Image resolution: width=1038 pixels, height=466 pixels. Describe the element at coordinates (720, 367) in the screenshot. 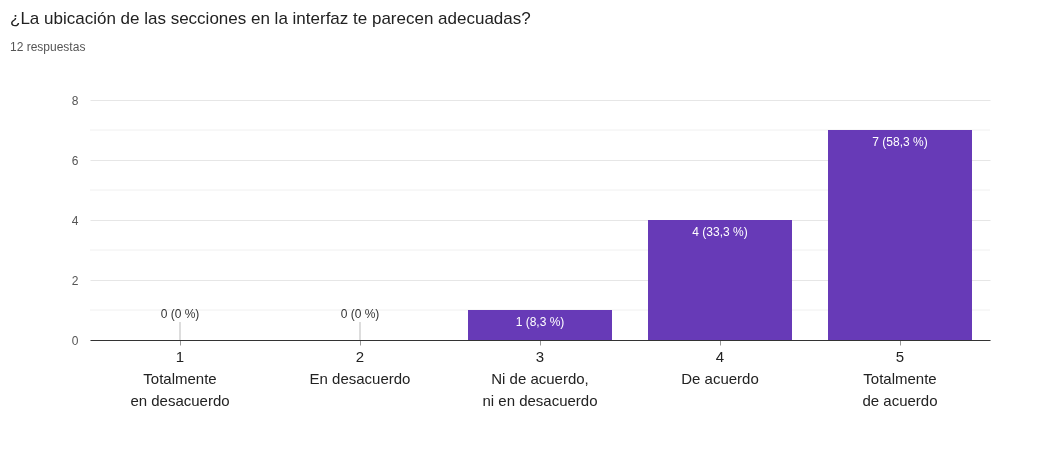

I see `x-tick-label: 4 De acuerdo` at that location.